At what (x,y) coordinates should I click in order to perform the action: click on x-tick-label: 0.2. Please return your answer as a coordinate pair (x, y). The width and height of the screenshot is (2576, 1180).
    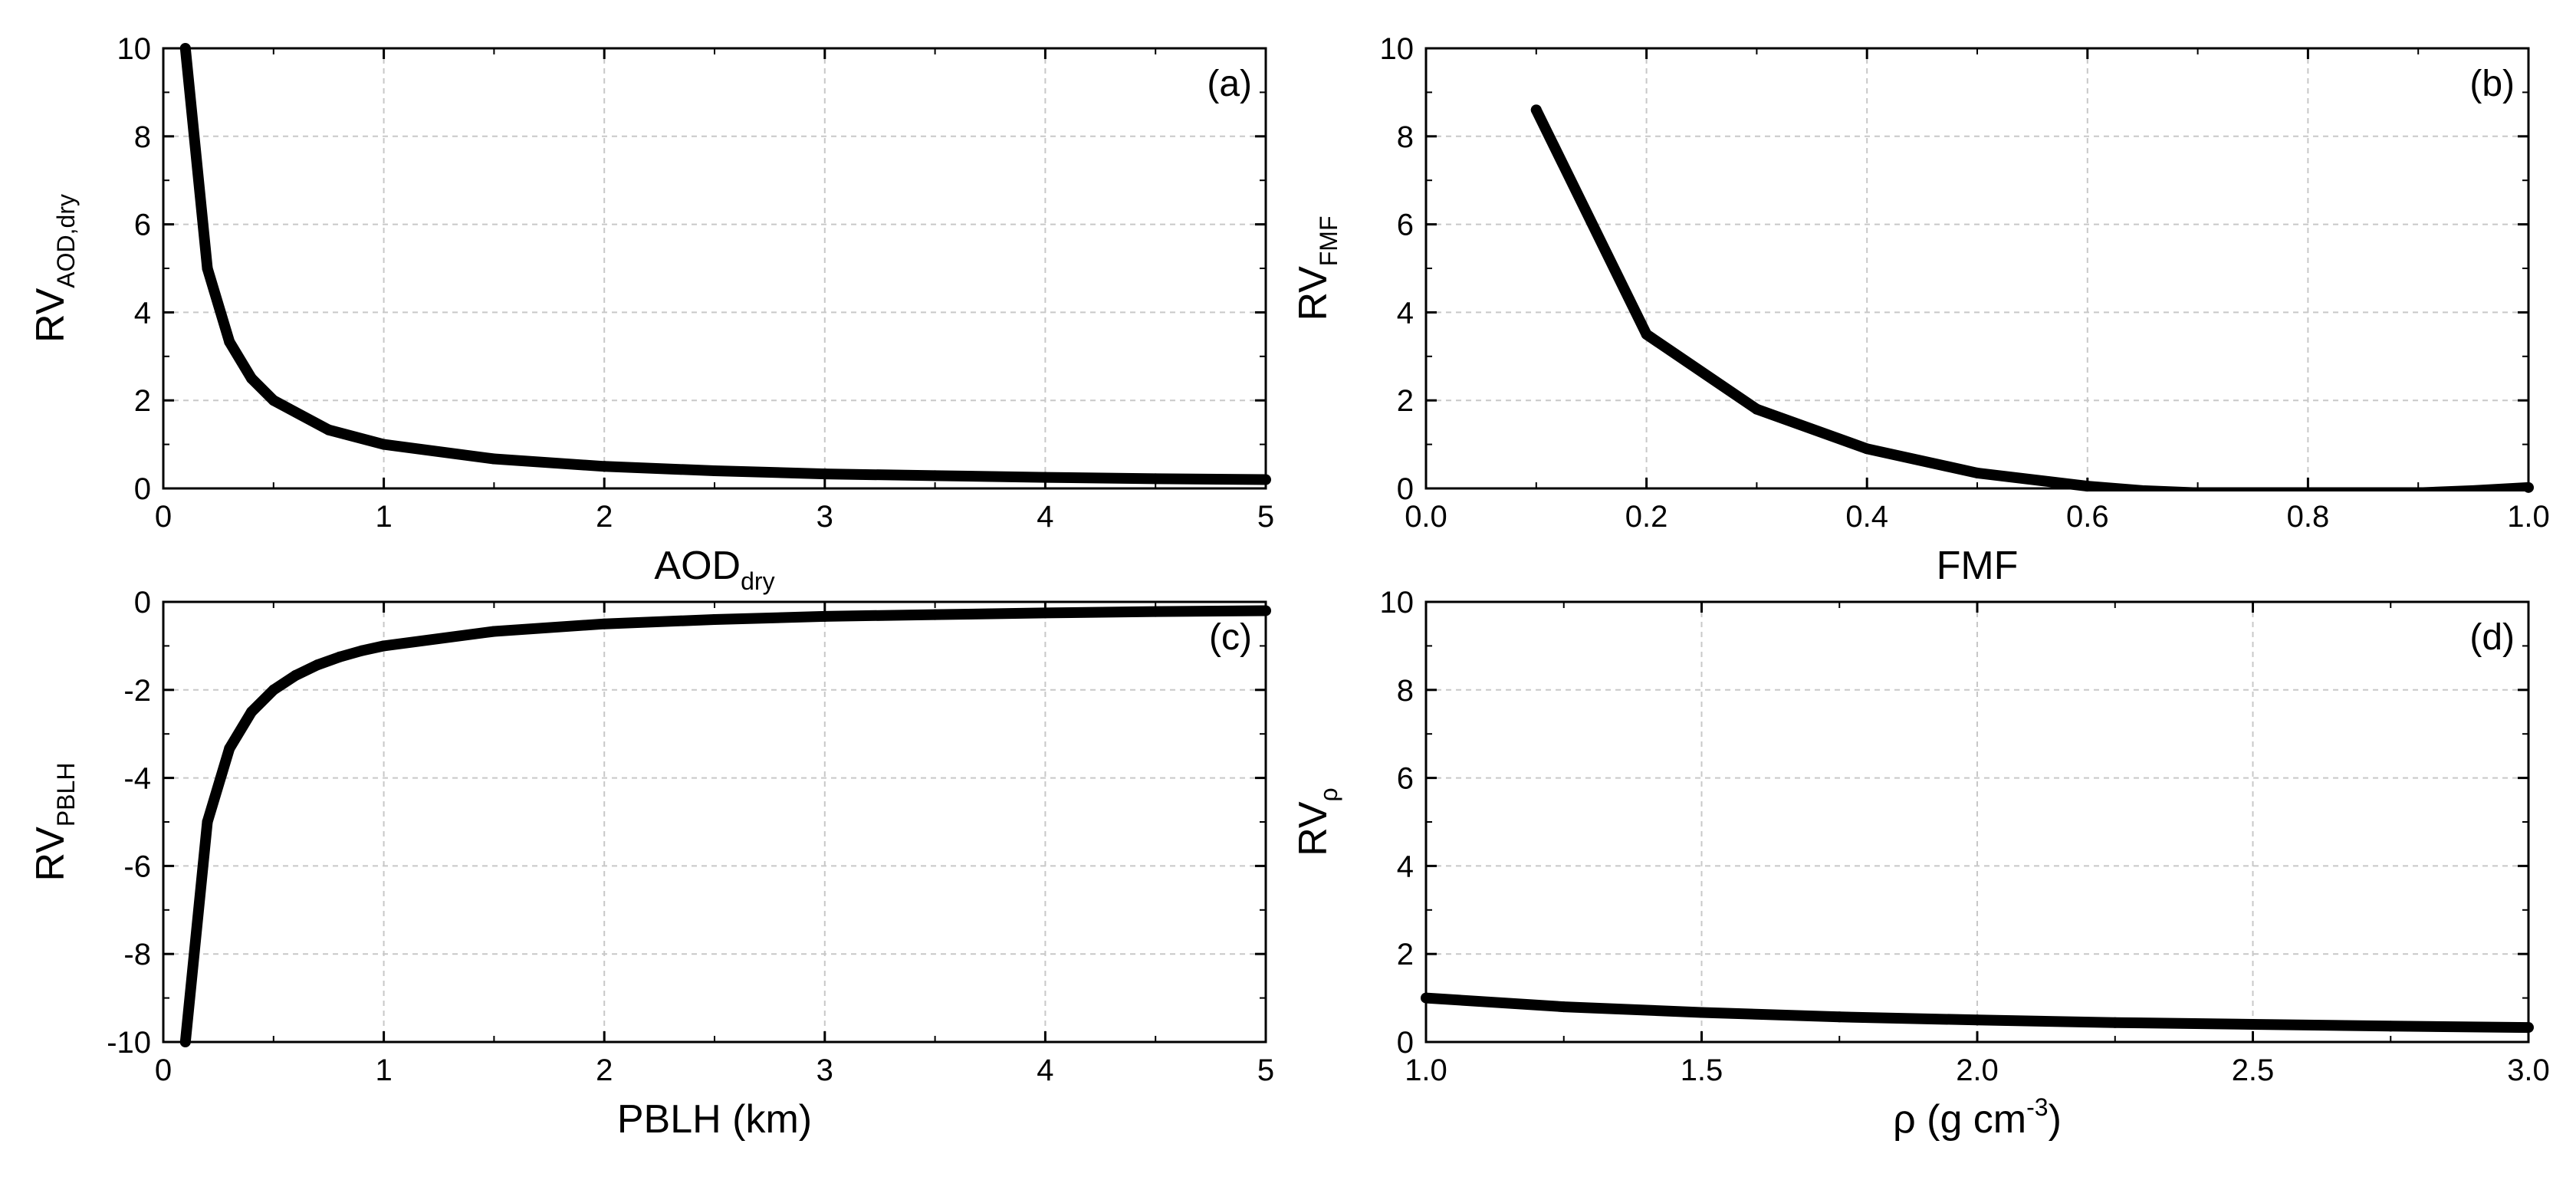
    Looking at the image, I should click on (1647, 517).